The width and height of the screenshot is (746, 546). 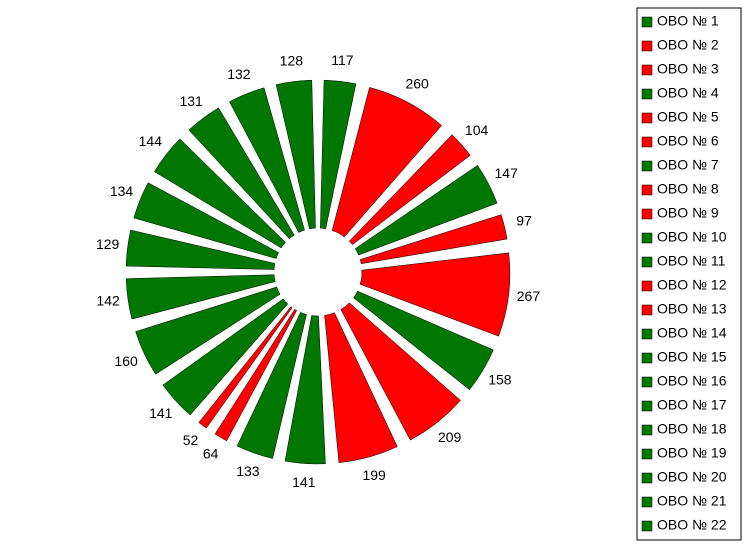 I want to click on center-hole, so click(x=318, y=272).